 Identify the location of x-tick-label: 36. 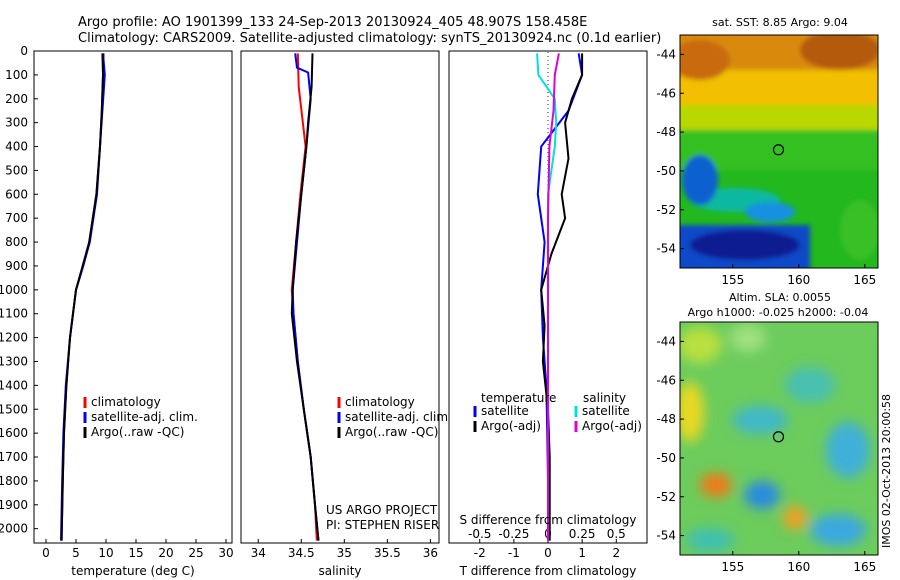
(430, 553).